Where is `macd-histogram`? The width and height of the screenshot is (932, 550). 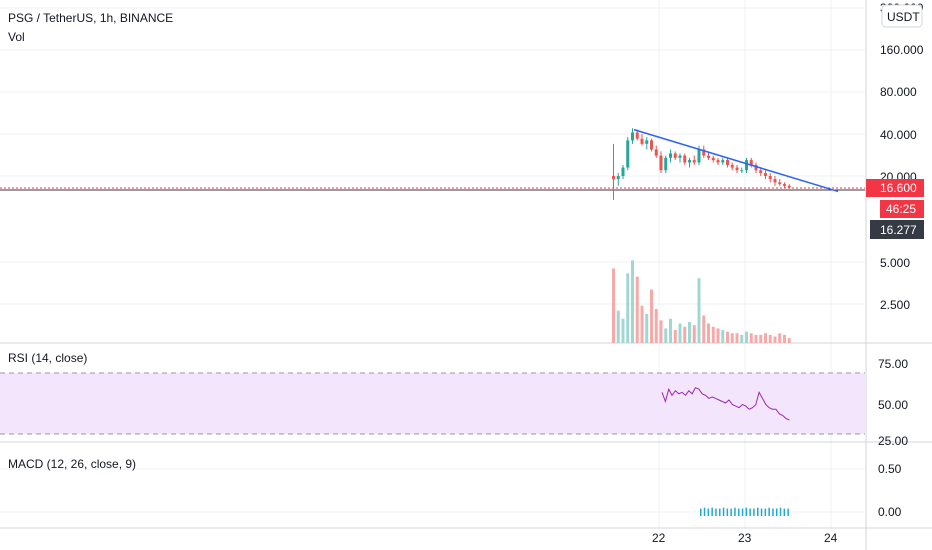
macd-histogram is located at coordinates (744, 511).